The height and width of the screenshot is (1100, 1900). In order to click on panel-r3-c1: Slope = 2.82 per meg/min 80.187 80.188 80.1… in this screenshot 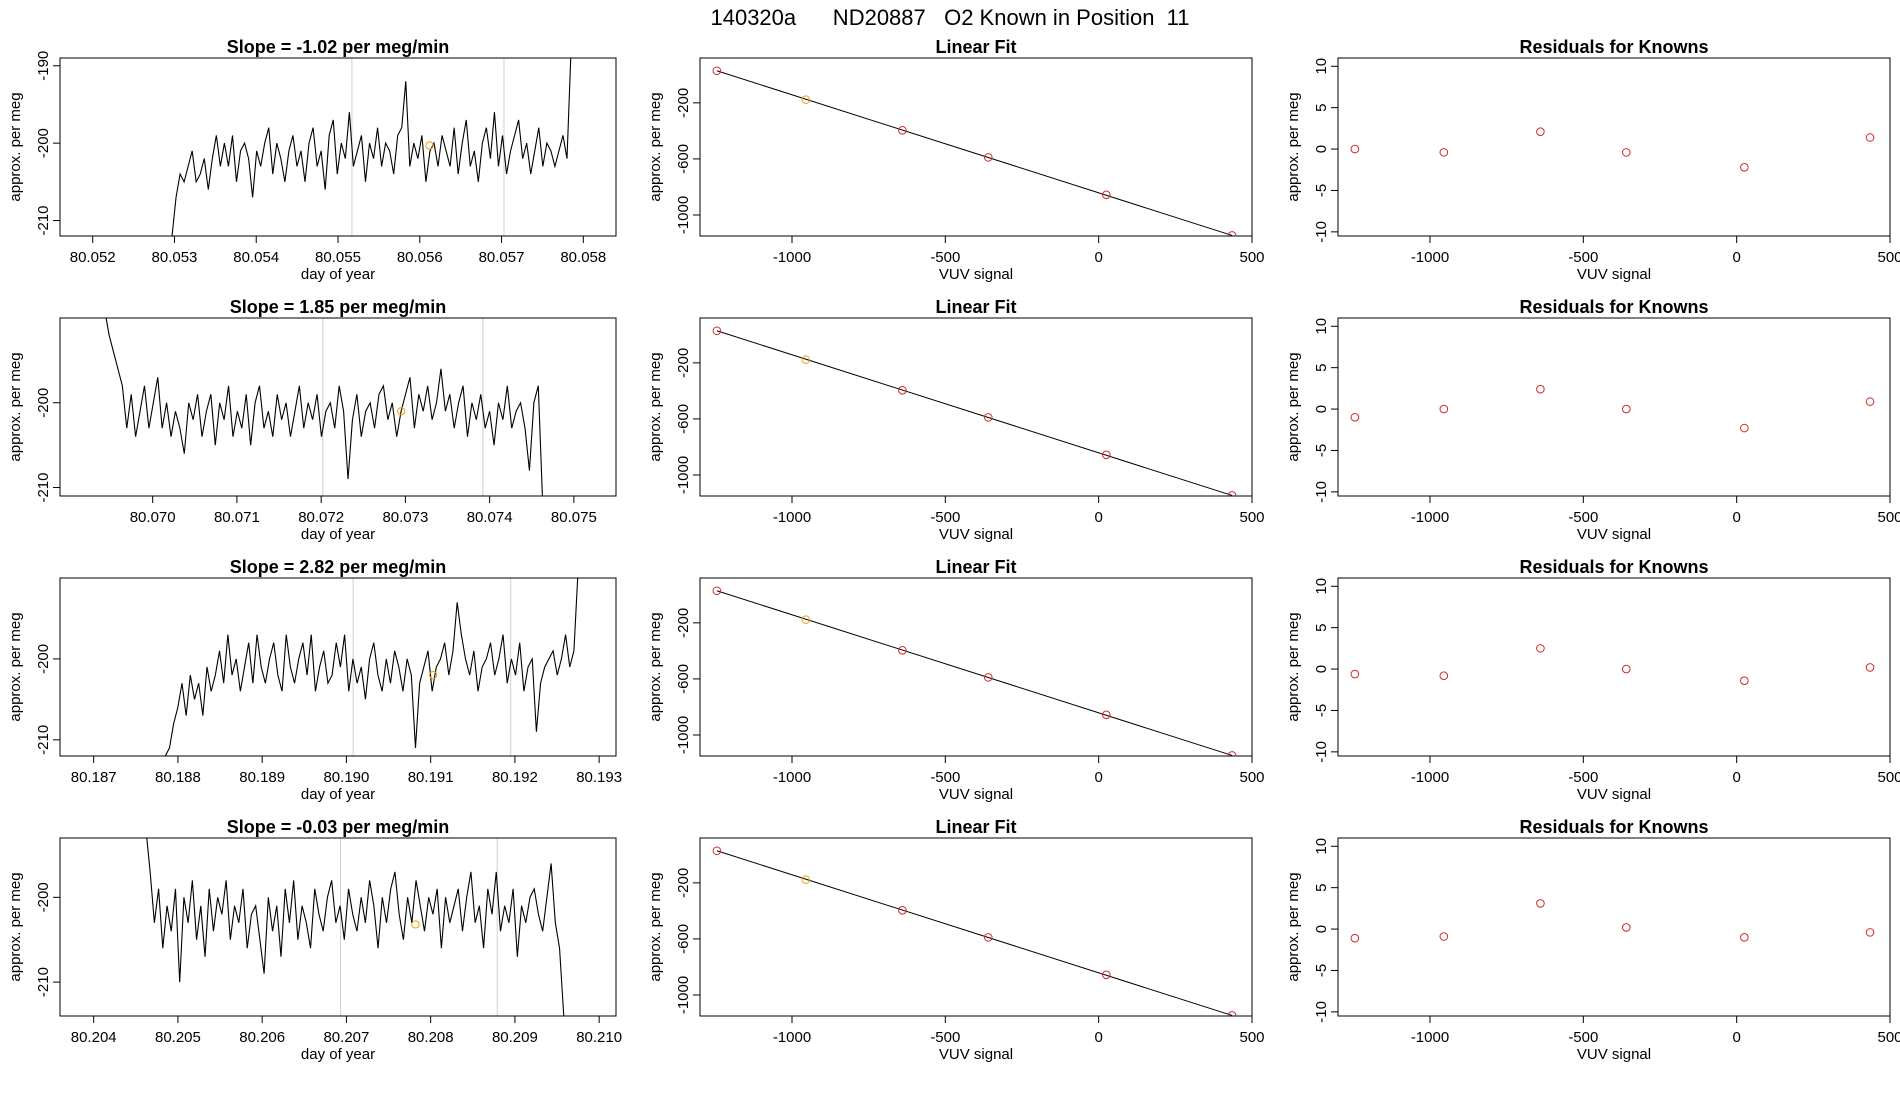, I will do `click(314, 680)`.